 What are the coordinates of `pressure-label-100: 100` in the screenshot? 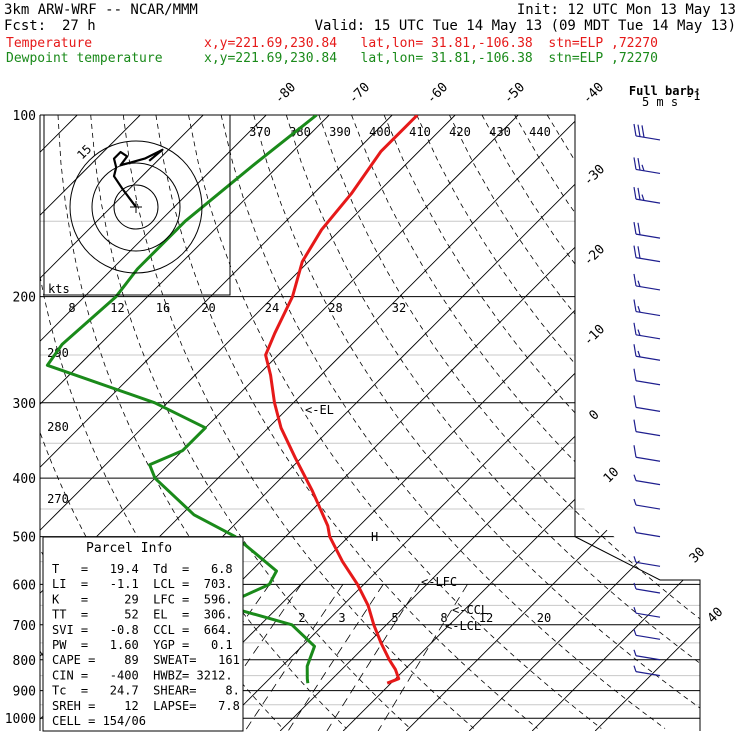 It's located at (24, 116).